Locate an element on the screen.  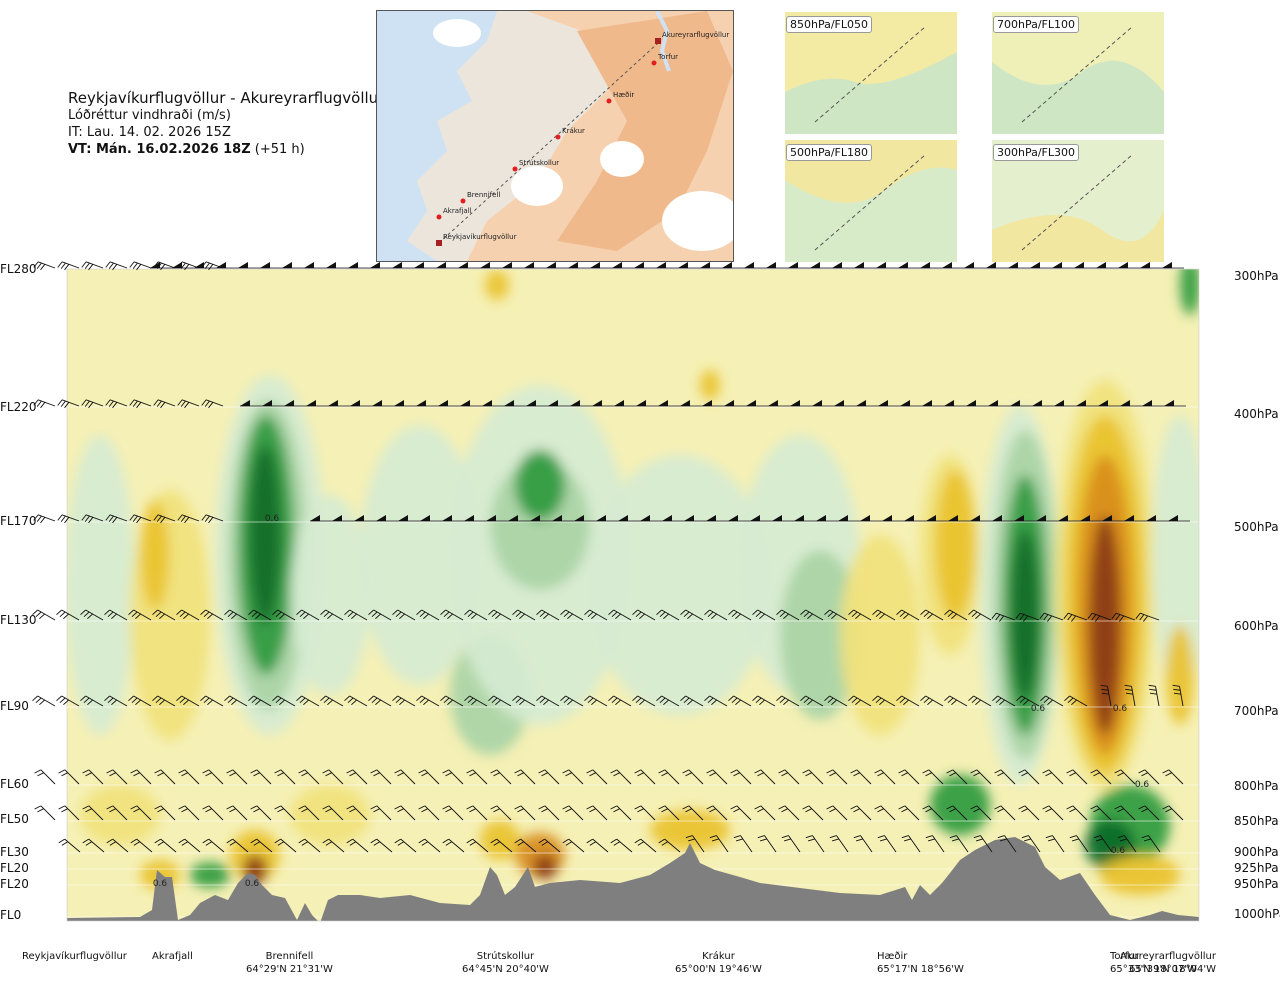
station-name: Akureyrarflugvöllur is located at coordinates (1168, 956).